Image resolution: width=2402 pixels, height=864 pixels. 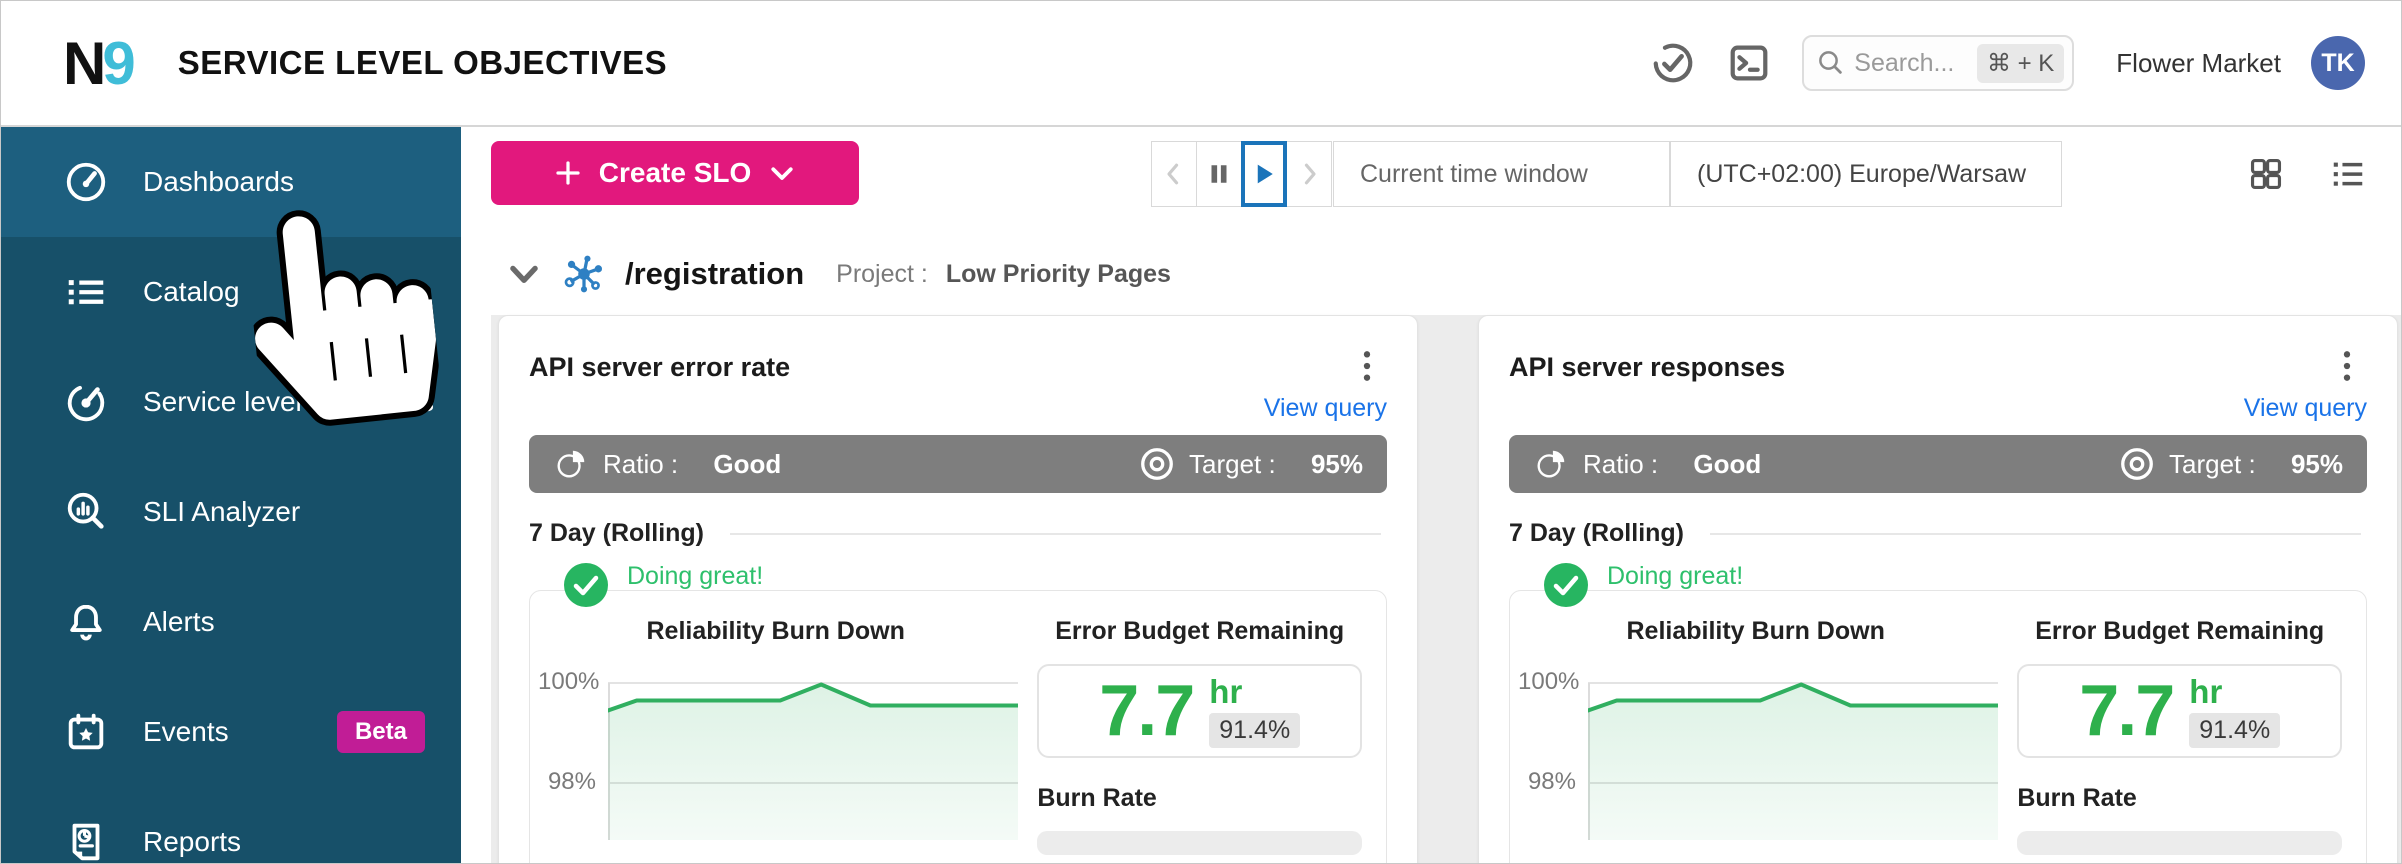 I want to click on target-value: 95%, so click(x=1336, y=463).